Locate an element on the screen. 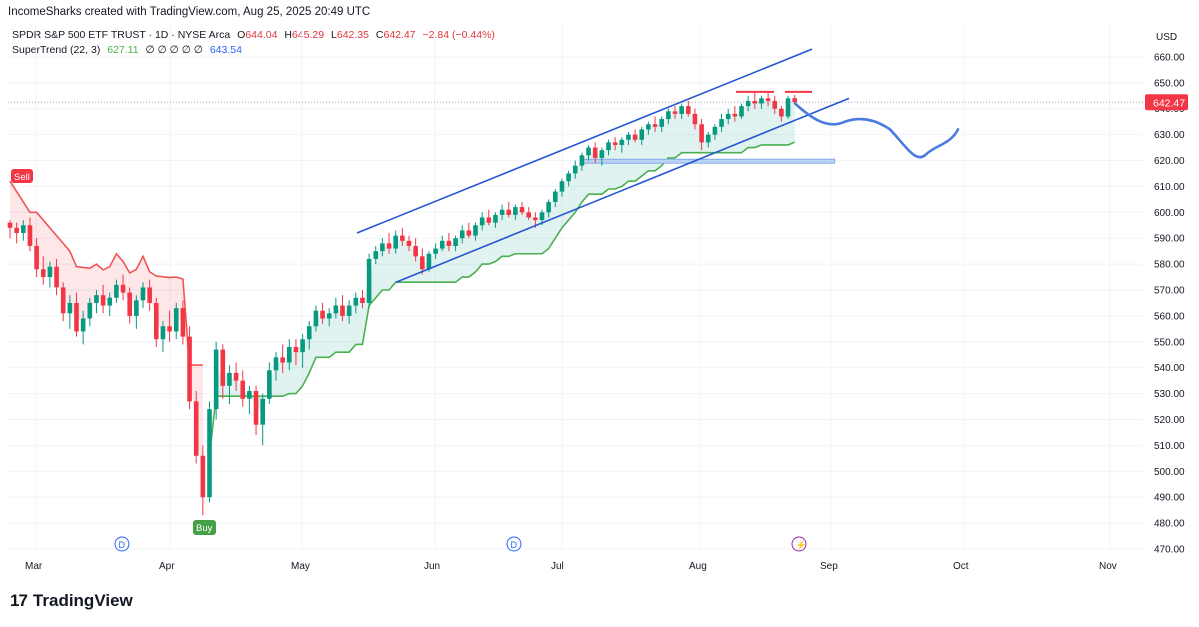 The width and height of the screenshot is (1199, 627). y-tick-label: 520.00 is located at coordinates (1169, 420).